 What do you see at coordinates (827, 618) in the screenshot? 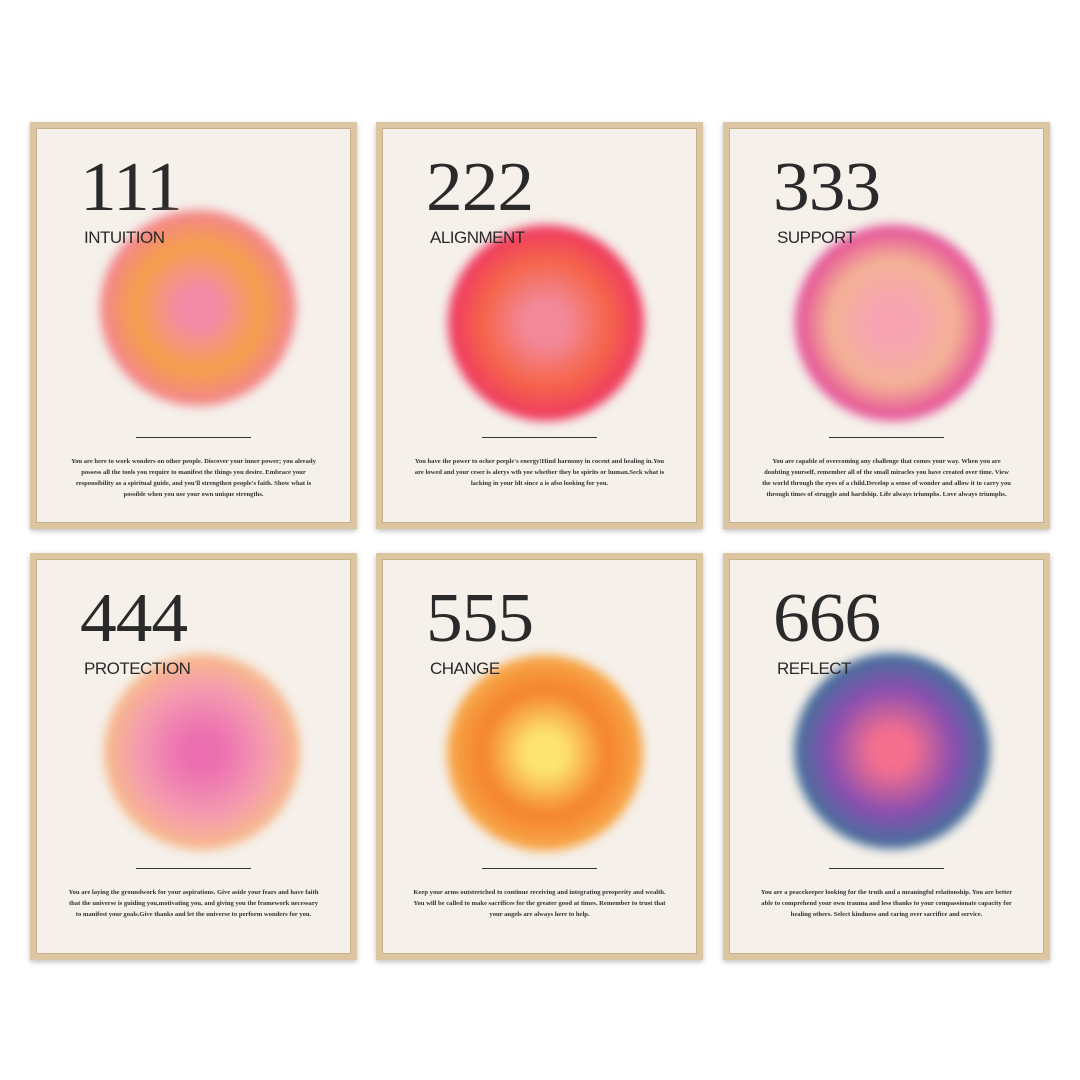
I see `poster-number: 666` at bounding box center [827, 618].